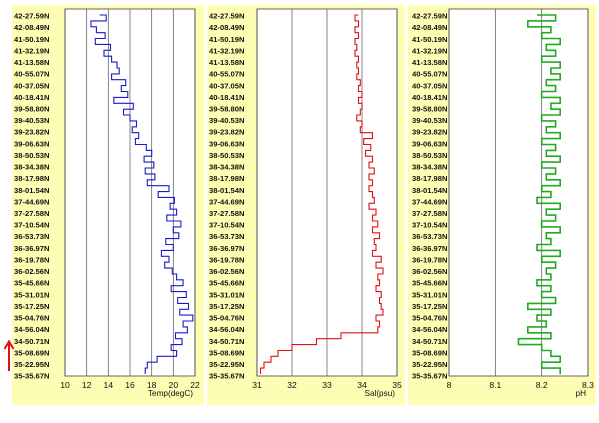 The width and height of the screenshot is (599, 423). I want to click on x-tick-label: 34, so click(362, 385).